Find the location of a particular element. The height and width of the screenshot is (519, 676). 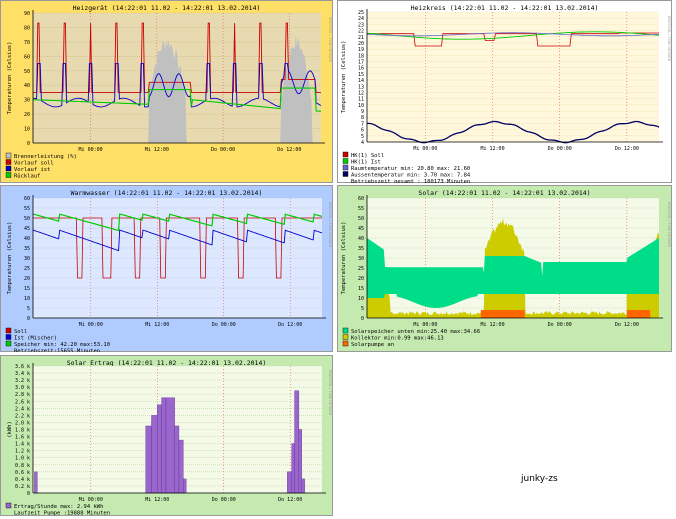

solarspeicher-area is located at coordinates (513, 273).